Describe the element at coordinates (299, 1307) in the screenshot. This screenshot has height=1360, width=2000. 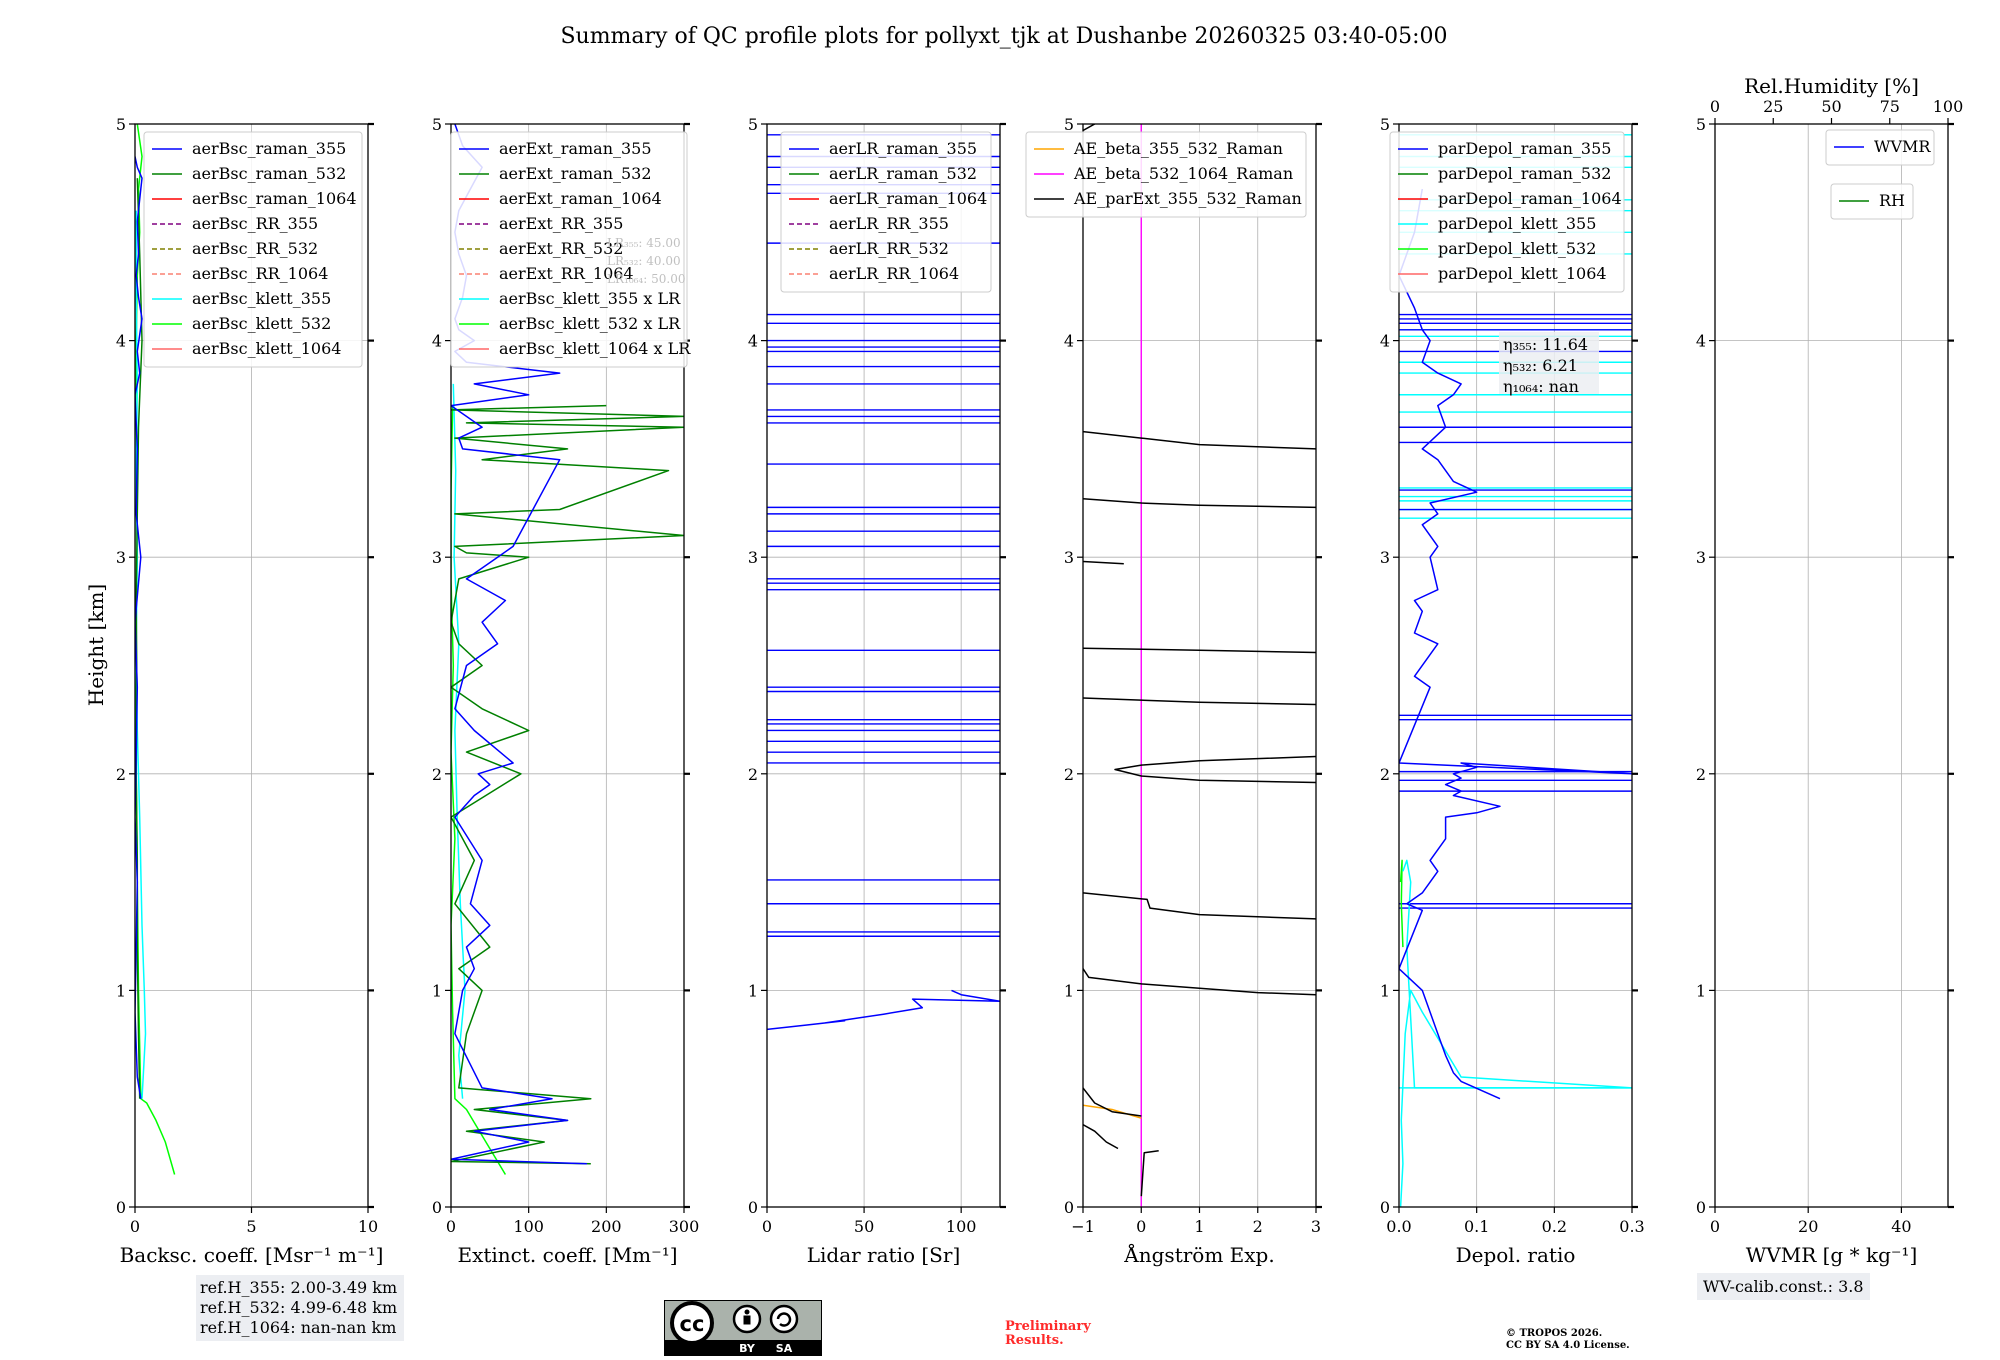
I see `ref-height-532: ref.H_532: 4.99-6.48 km` at that location.